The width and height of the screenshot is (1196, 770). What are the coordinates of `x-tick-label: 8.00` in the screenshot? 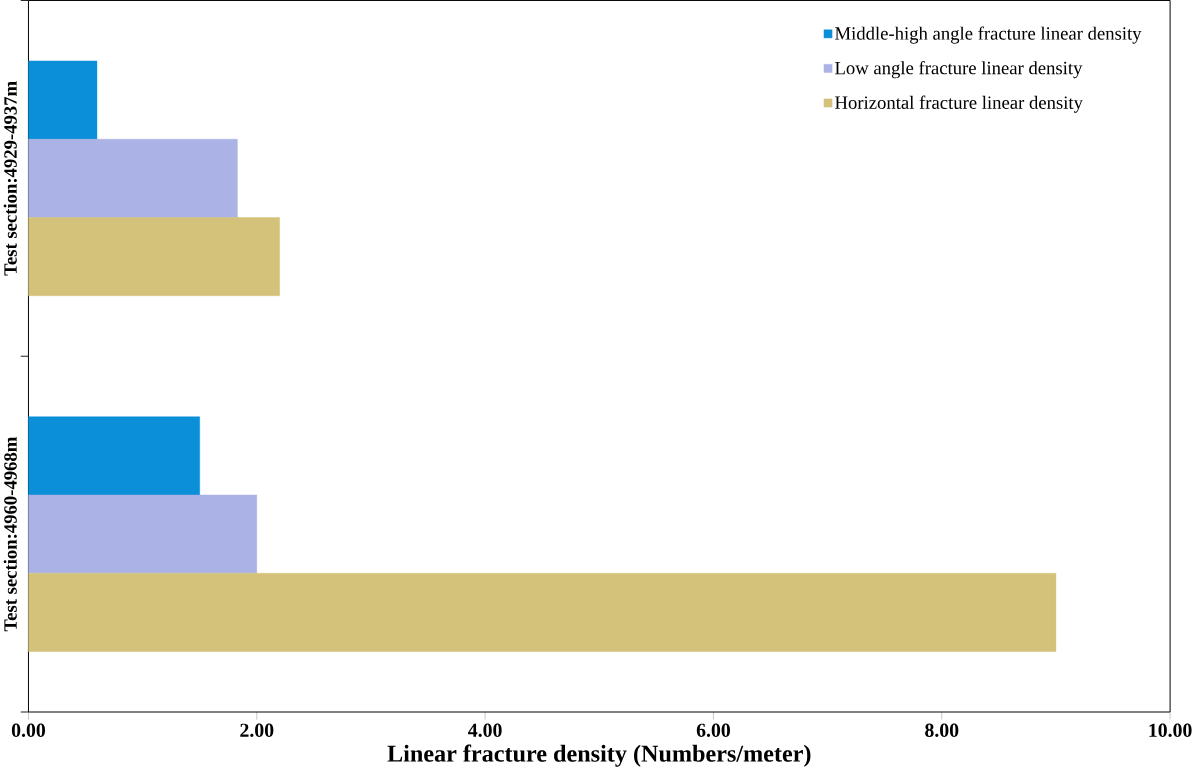 It's located at (942, 730).